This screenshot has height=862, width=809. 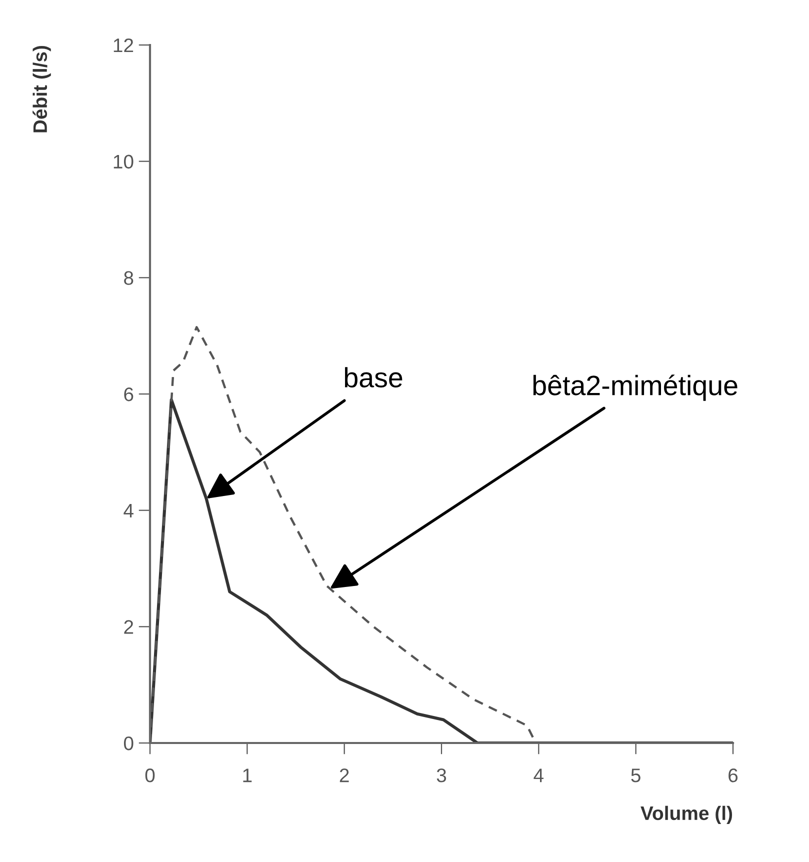 I want to click on y-tick-label: 10, so click(x=124, y=161).